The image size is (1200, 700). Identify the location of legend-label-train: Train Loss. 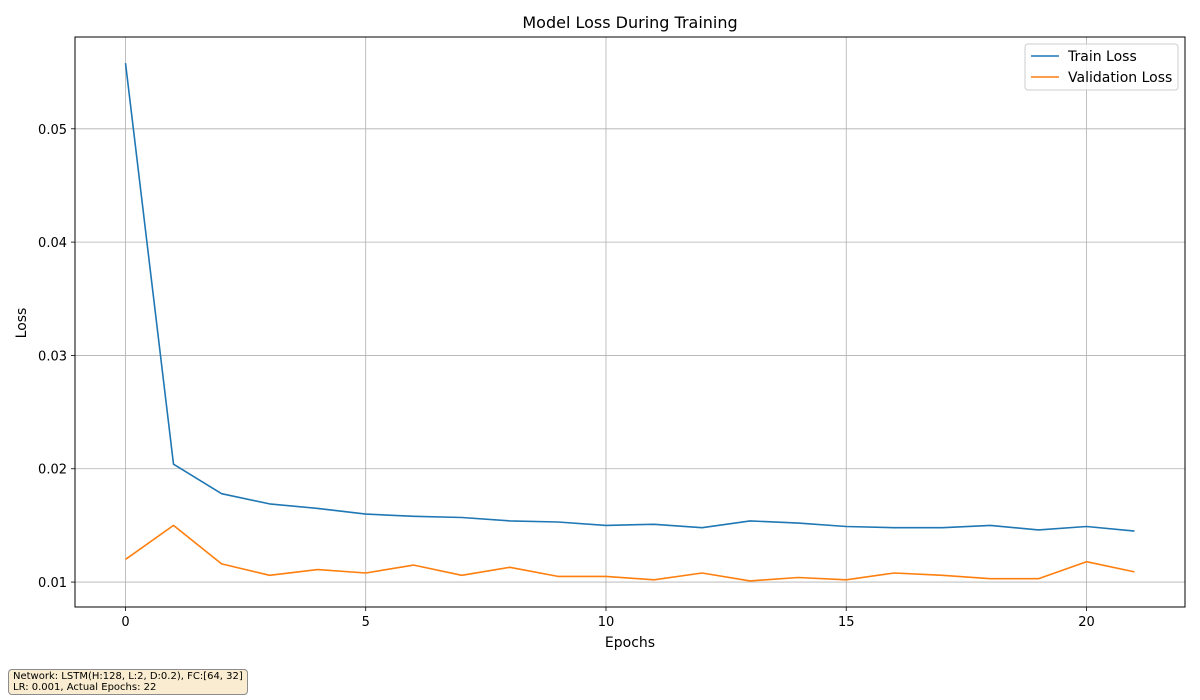
(1102, 57).